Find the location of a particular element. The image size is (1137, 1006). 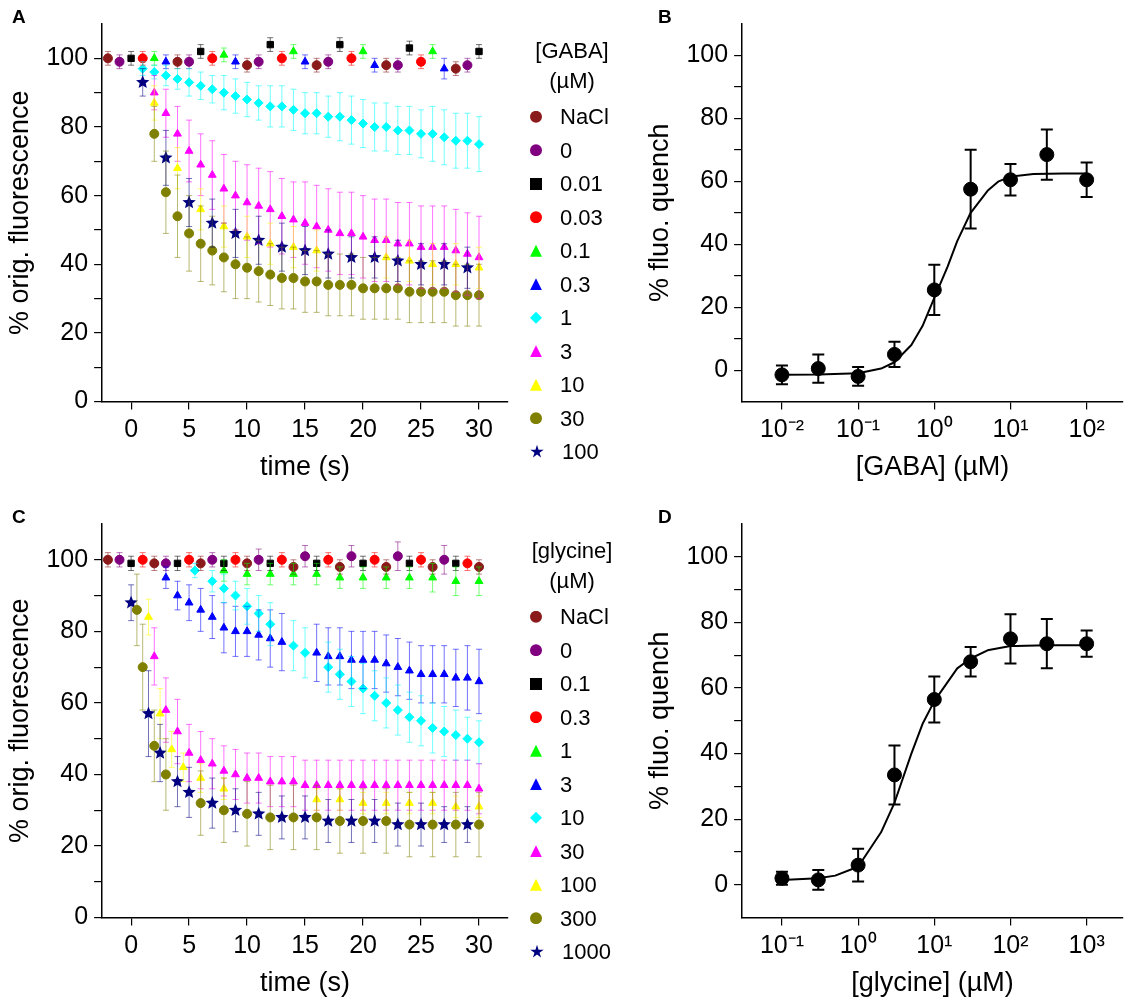

x-tick-label: 10⁻¹ is located at coordinates (782, 944).